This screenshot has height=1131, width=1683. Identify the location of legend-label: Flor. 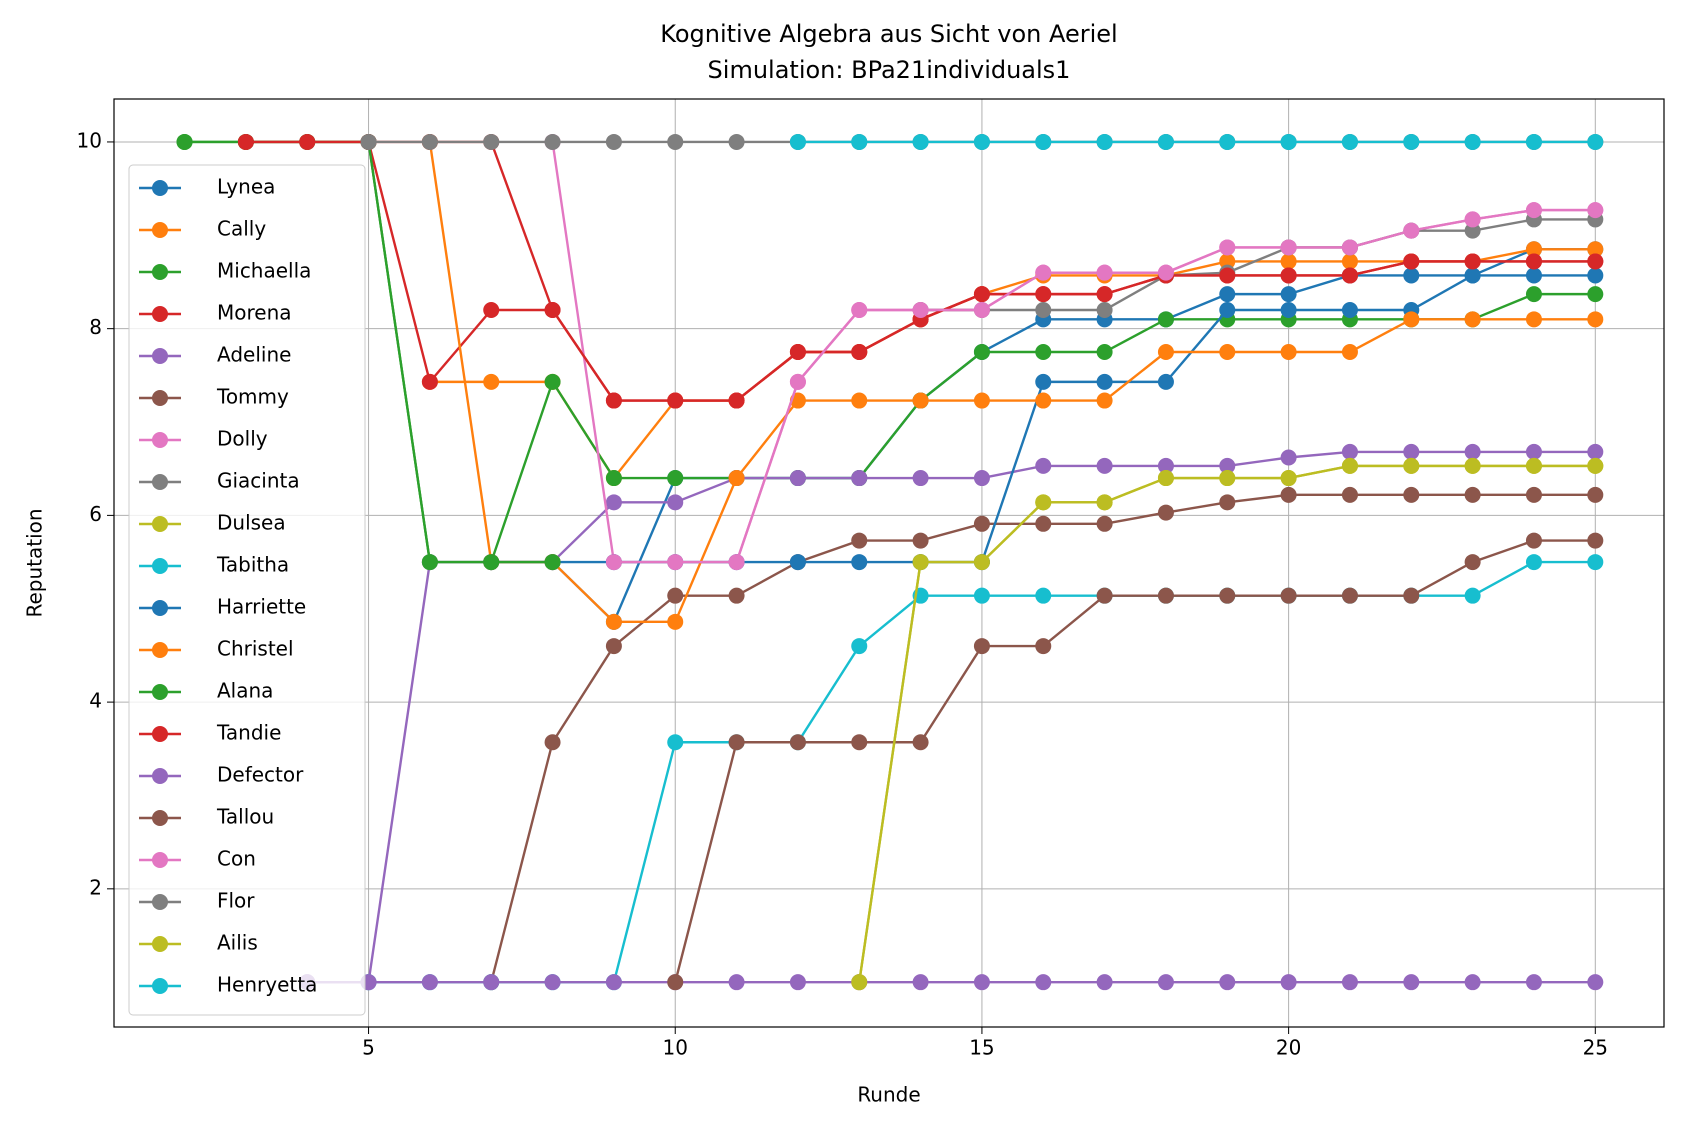
(236, 901).